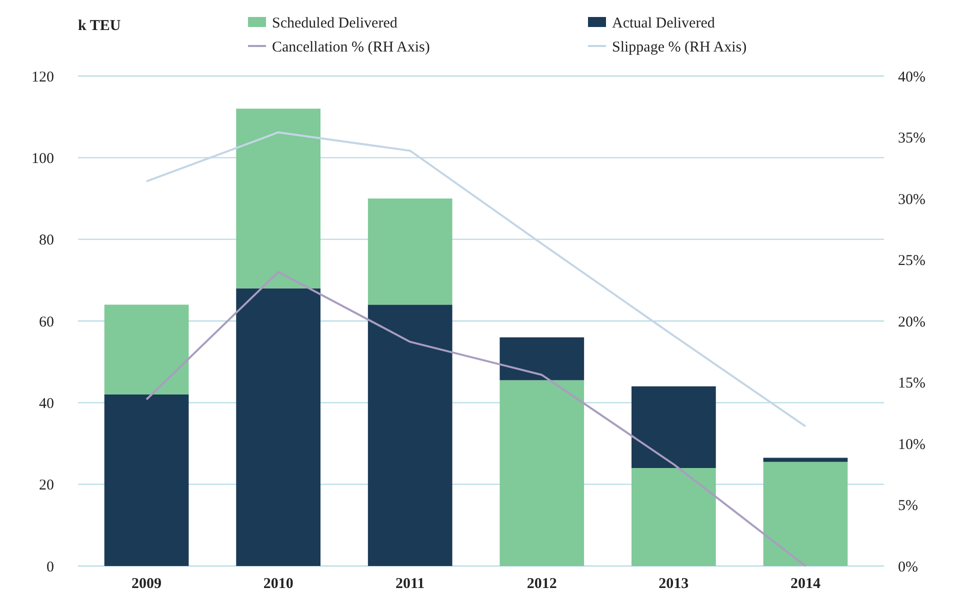 Image resolution: width=962 pixels, height=610 pixels. What do you see at coordinates (912, 77) in the screenshot?
I see `y2-tick-label: 40%` at bounding box center [912, 77].